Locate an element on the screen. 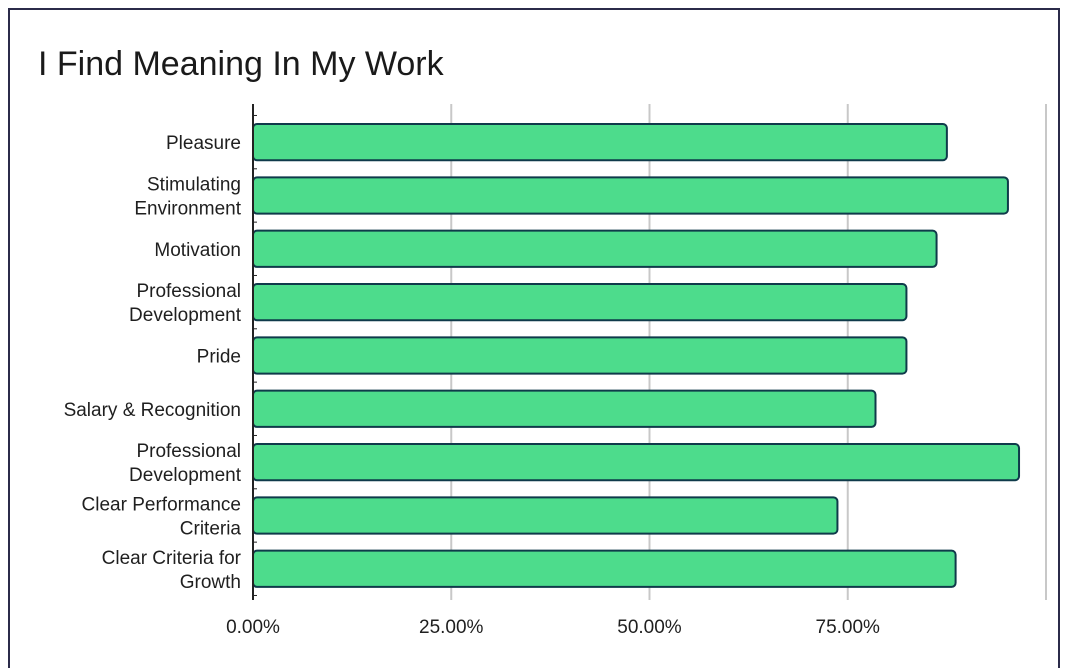 The width and height of the screenshot is (1069, 668). x-tick-labels: 0.00% 25.00% 50.00% 75.00% is located at coordinates (553, 627).